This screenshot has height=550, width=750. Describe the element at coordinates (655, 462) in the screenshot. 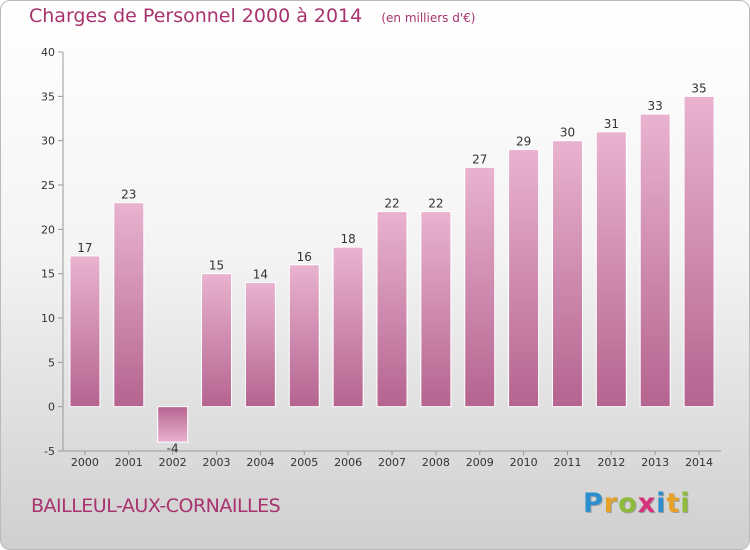

I see `x-tick-label: 2013` at that location.